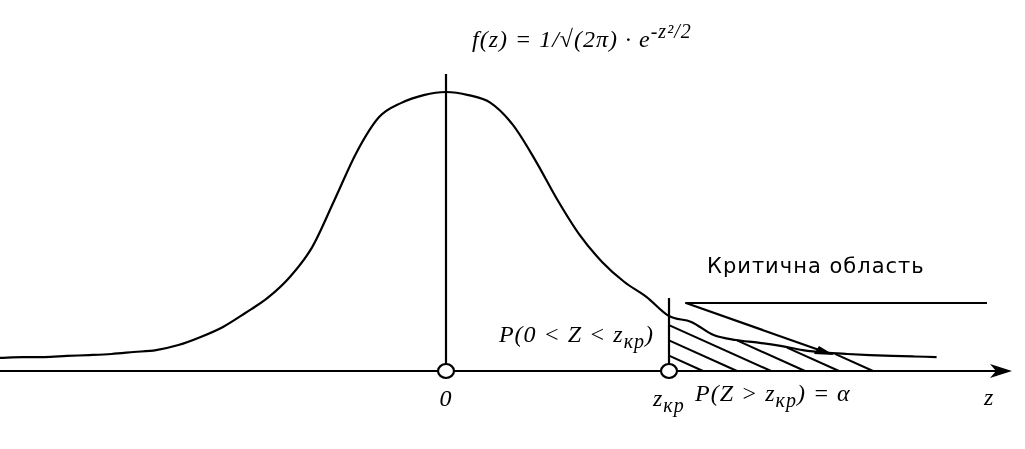 The image size is (1025, 449). Describe the element at coordinates (773, 396) in the screenshot. I see `text: P(Z > z$_{кр}$) = α` at that location.